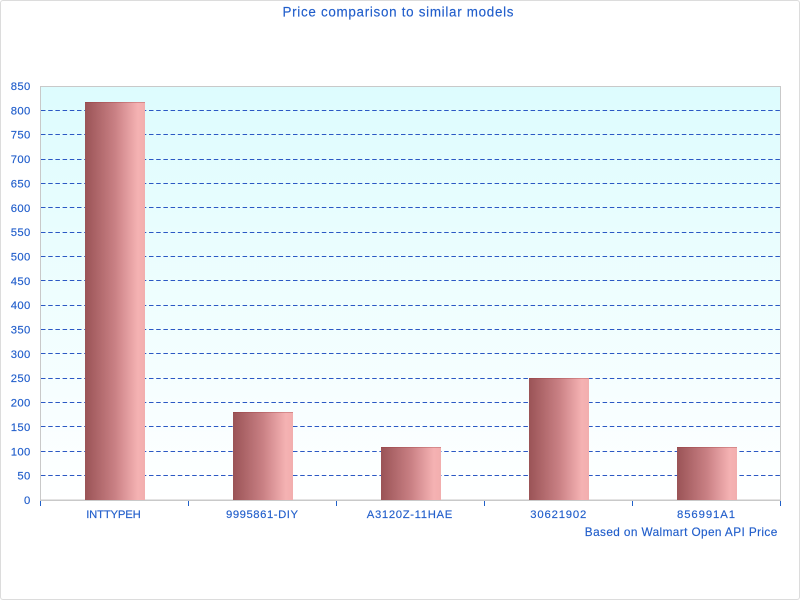  I want to click on svg-text: 500, so click(21, 258).